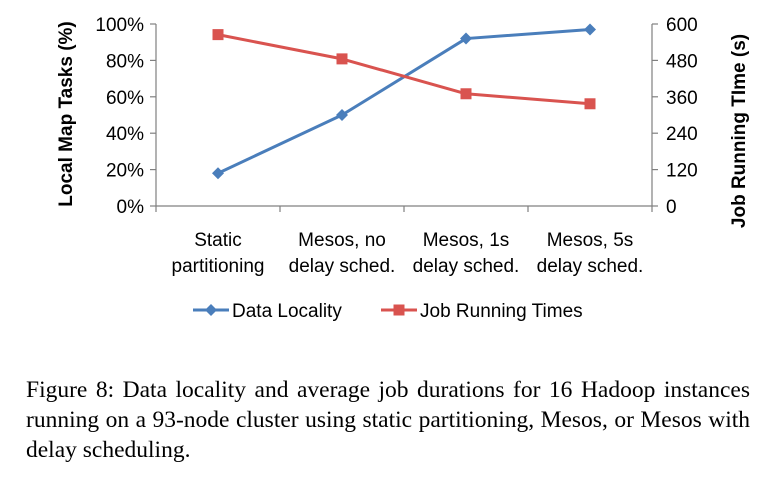 This screenshot has width=777, height=481. I want to click on x-tick-label-line: Mesos, 1s, so click(466, 240).